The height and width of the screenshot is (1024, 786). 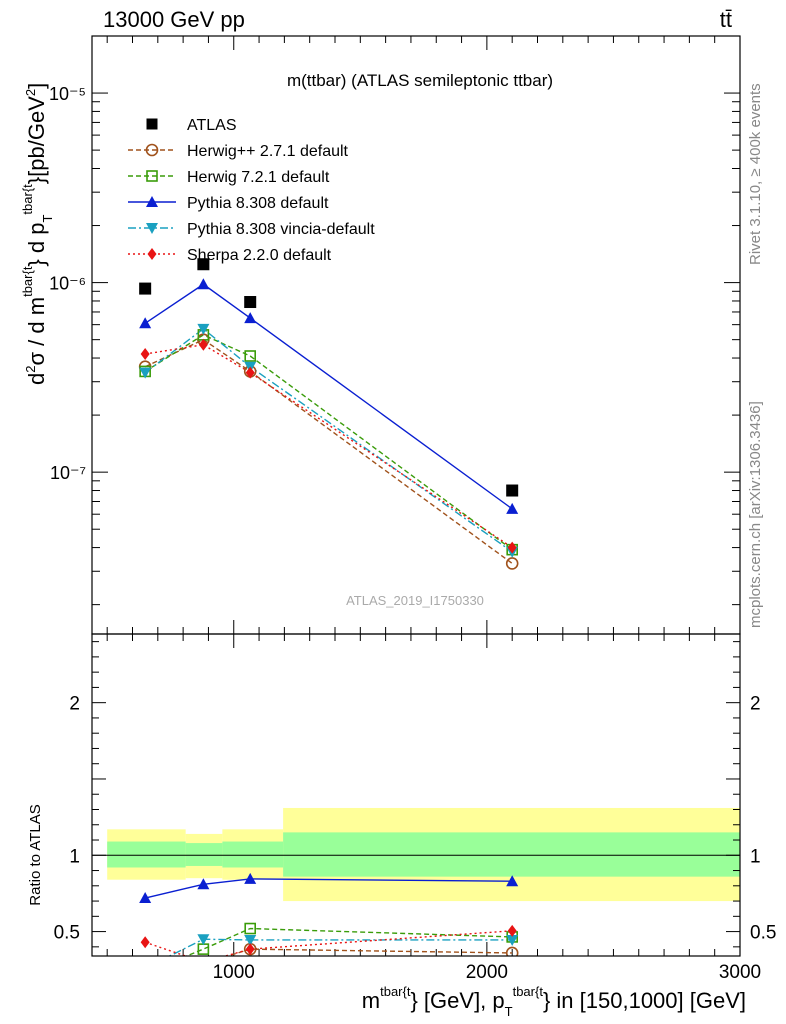 I want to click on ratio-y-tick-label: 2, so click(x=74, y=704).